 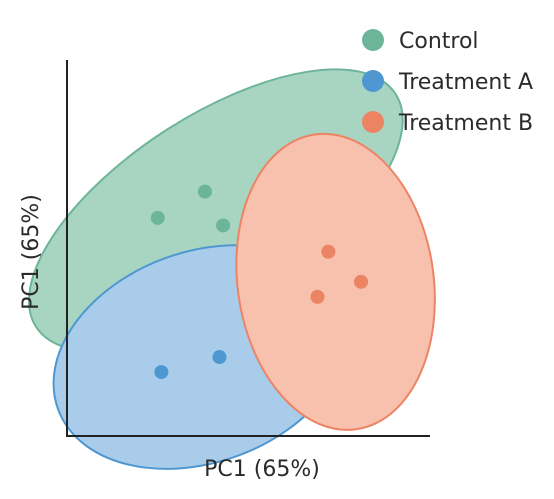 What do you see at coordinates (31, 252) in the screenshot?
I see `y-axis-label: PC1 (65%)` at bounding box center [31, 252].